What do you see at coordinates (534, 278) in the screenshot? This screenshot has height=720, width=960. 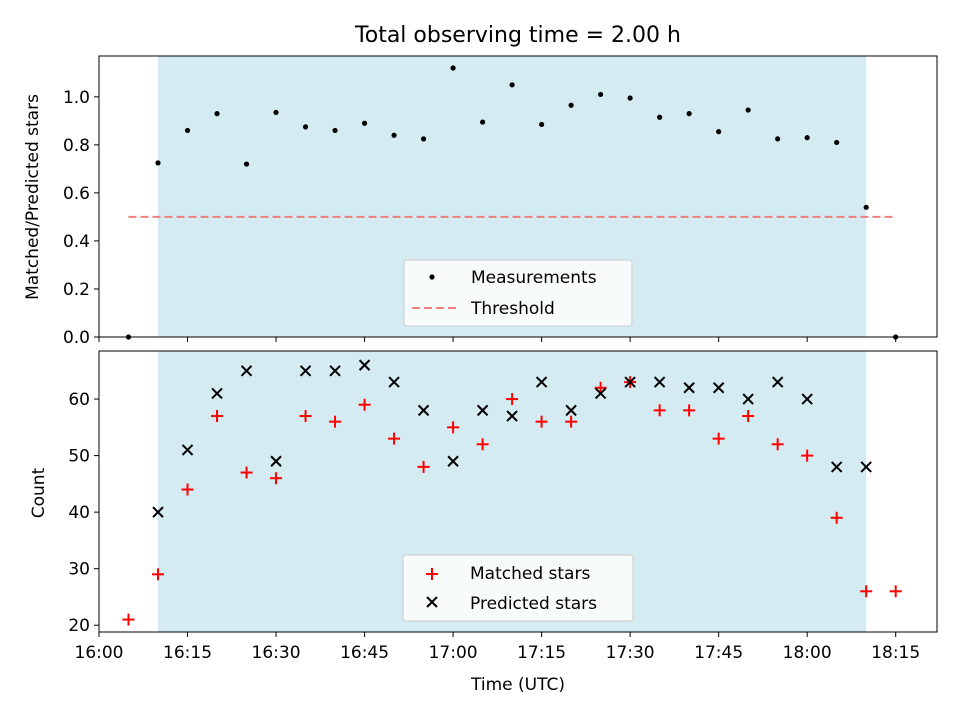 I see `legend-measurements-label: Measurements` at bounding box center [534, 278].